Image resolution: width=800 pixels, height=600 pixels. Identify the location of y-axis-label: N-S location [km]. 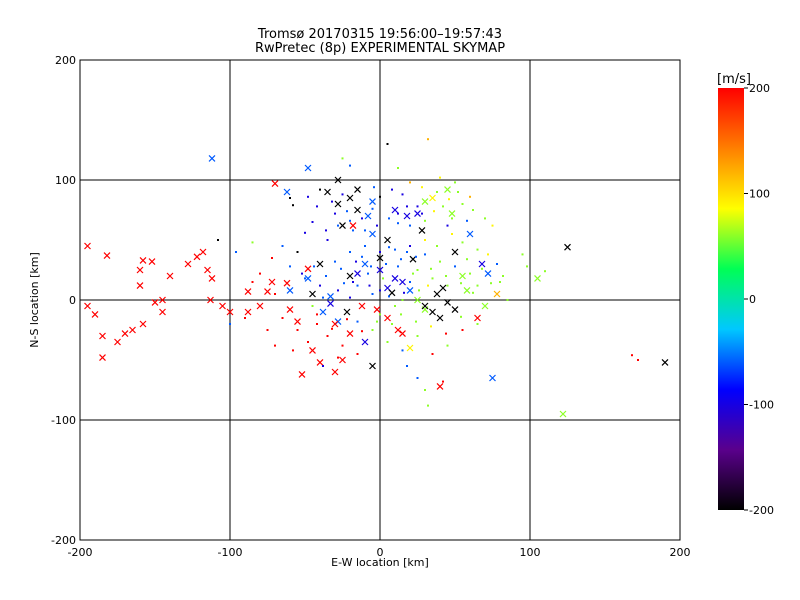
(34, 300).